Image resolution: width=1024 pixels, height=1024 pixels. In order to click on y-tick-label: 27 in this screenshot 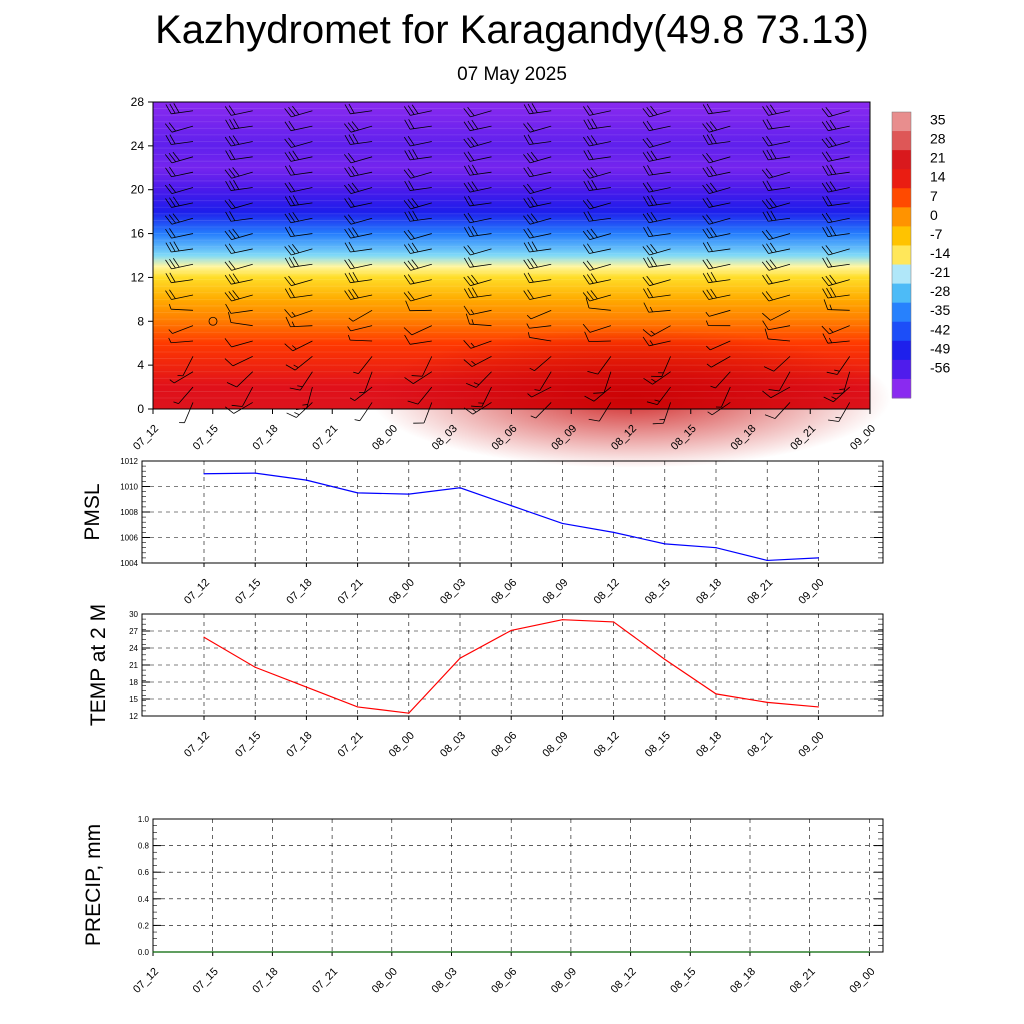, I will do `click(133, 631)`.